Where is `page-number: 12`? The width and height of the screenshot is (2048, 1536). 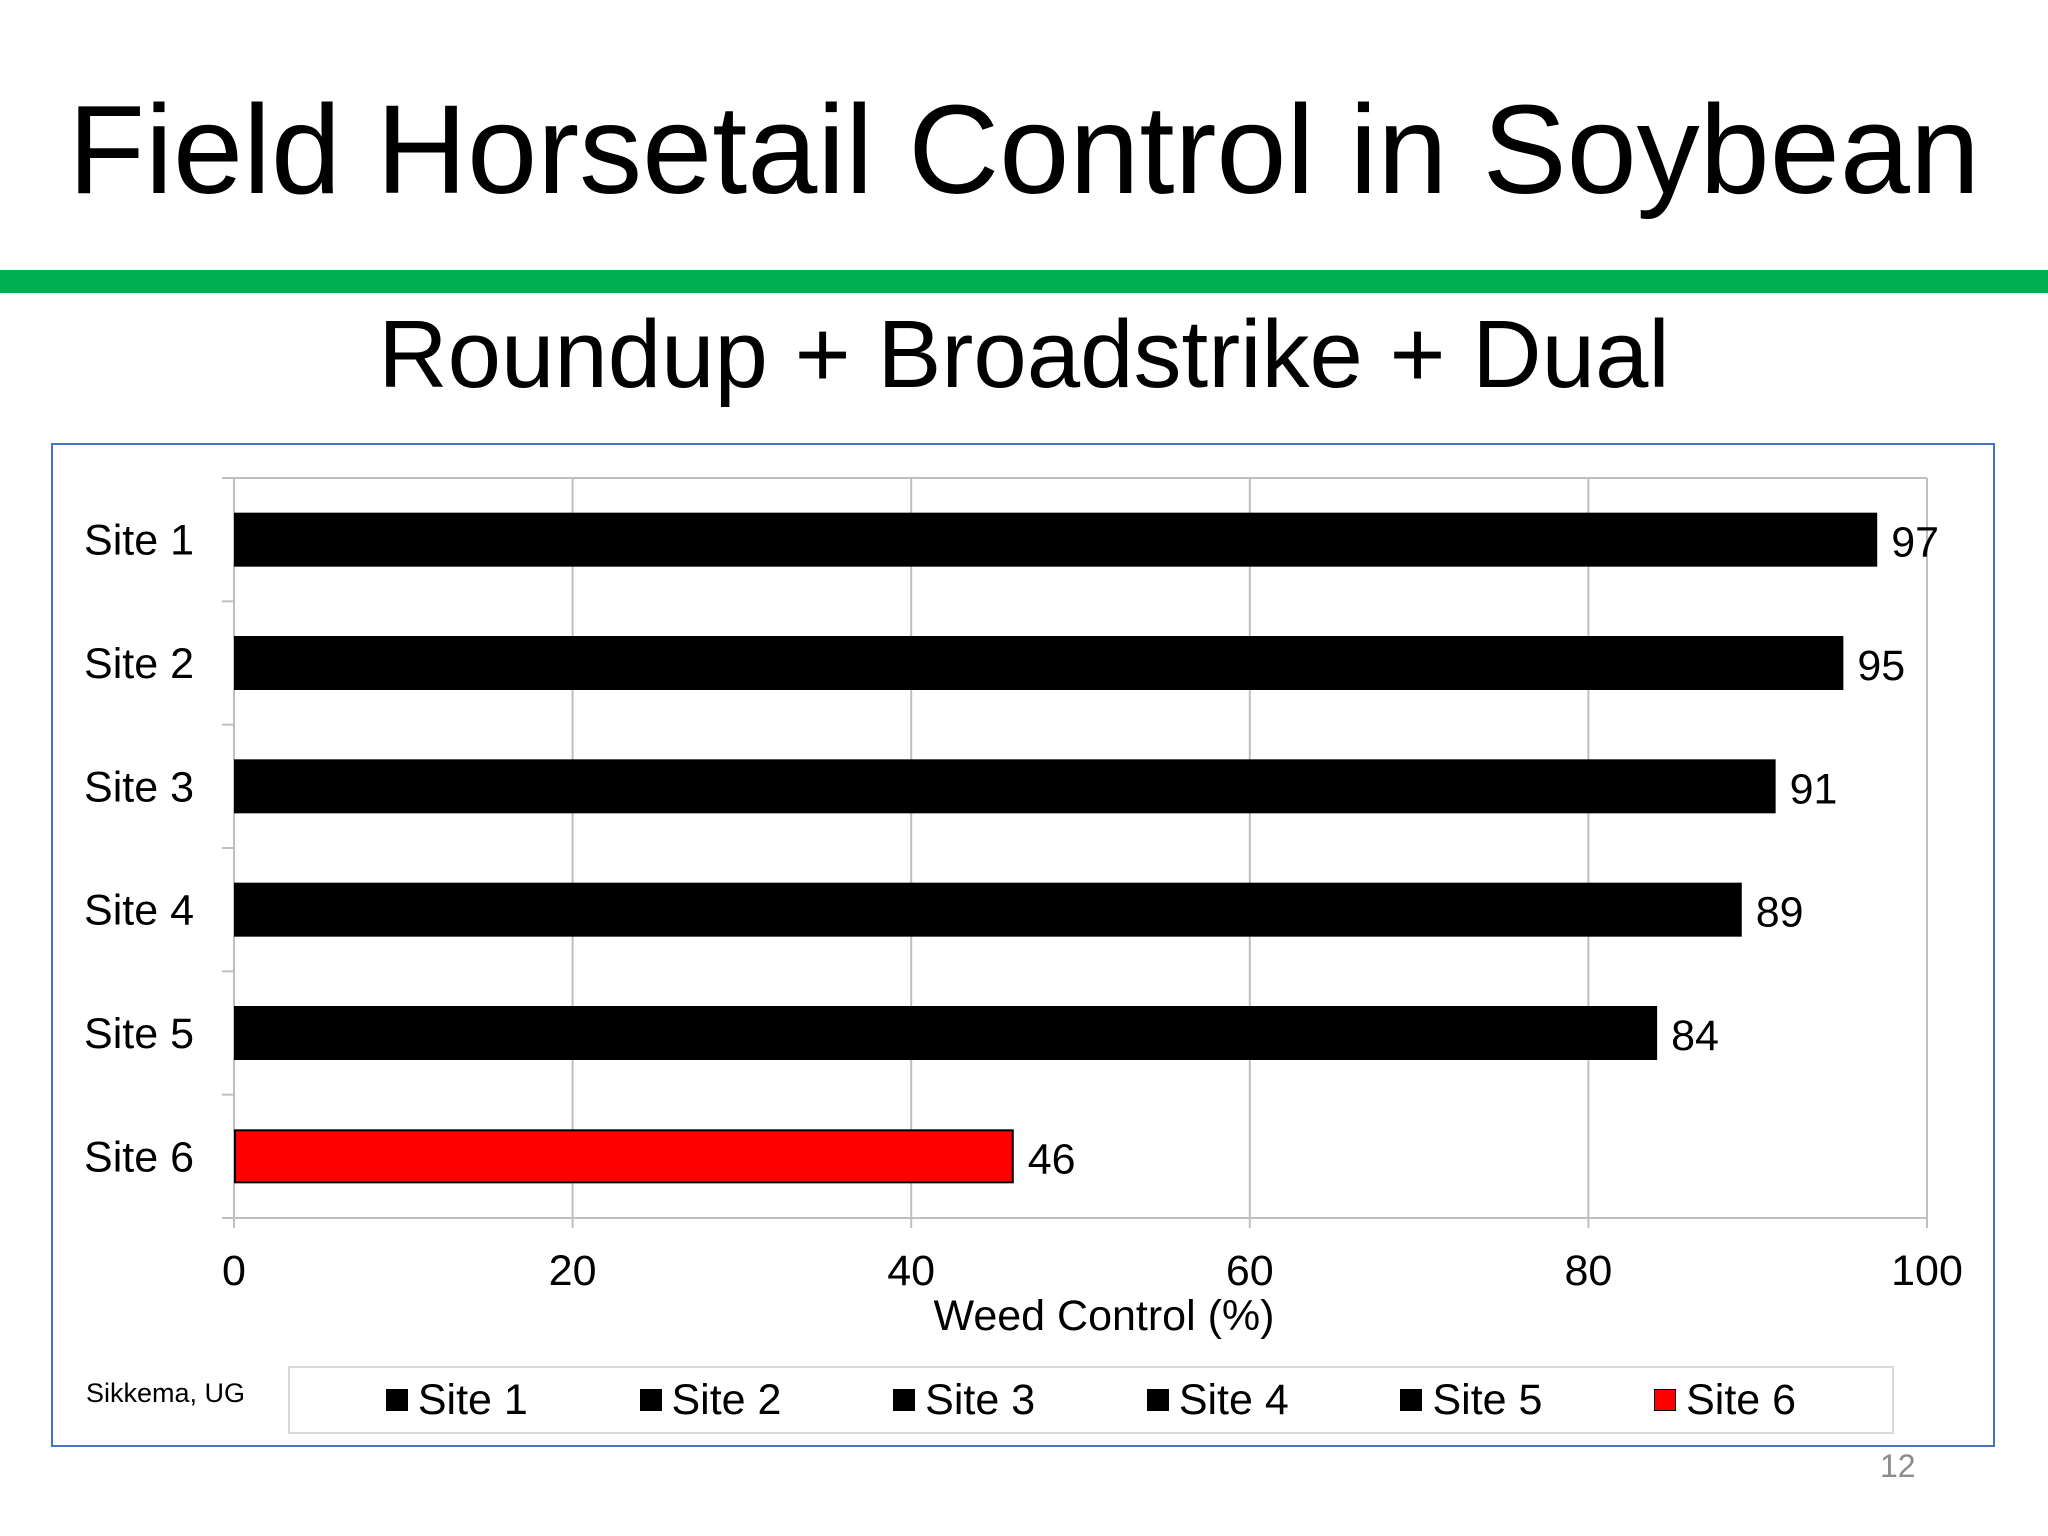 page-number: 12 is located at coordinates (1898, 1466).